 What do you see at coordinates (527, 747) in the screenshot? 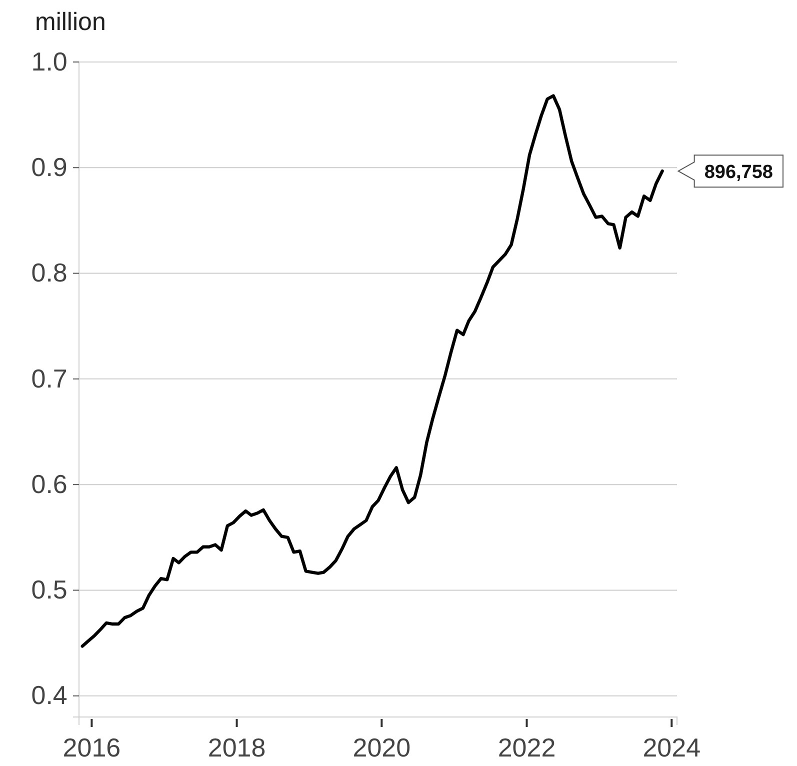
I see `x-tick-label: 2022` at bounding box center [527, 747].